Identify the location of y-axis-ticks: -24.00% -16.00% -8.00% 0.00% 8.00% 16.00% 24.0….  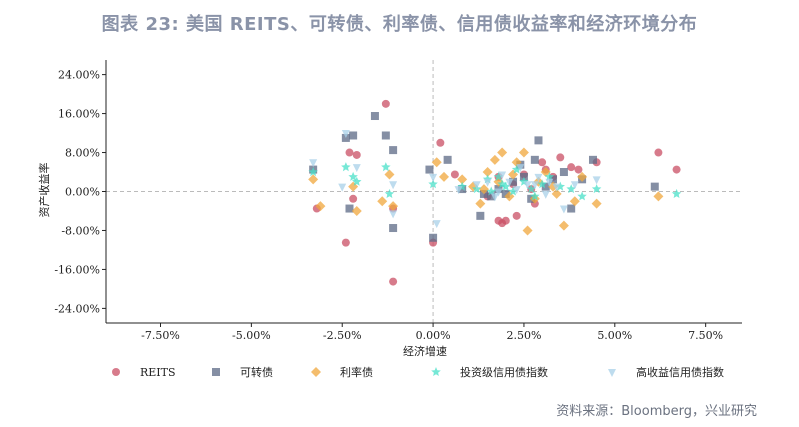
(80, 192).